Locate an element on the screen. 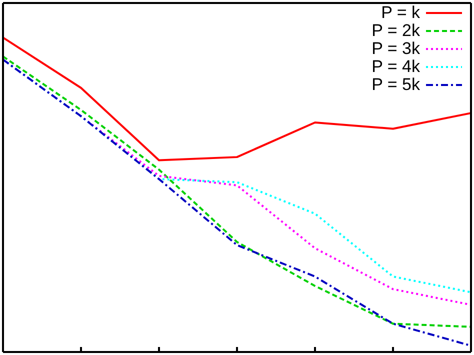 This screenshot has width=474, height=355. legend-label: P = 2k is located at coordinates (396, 30).